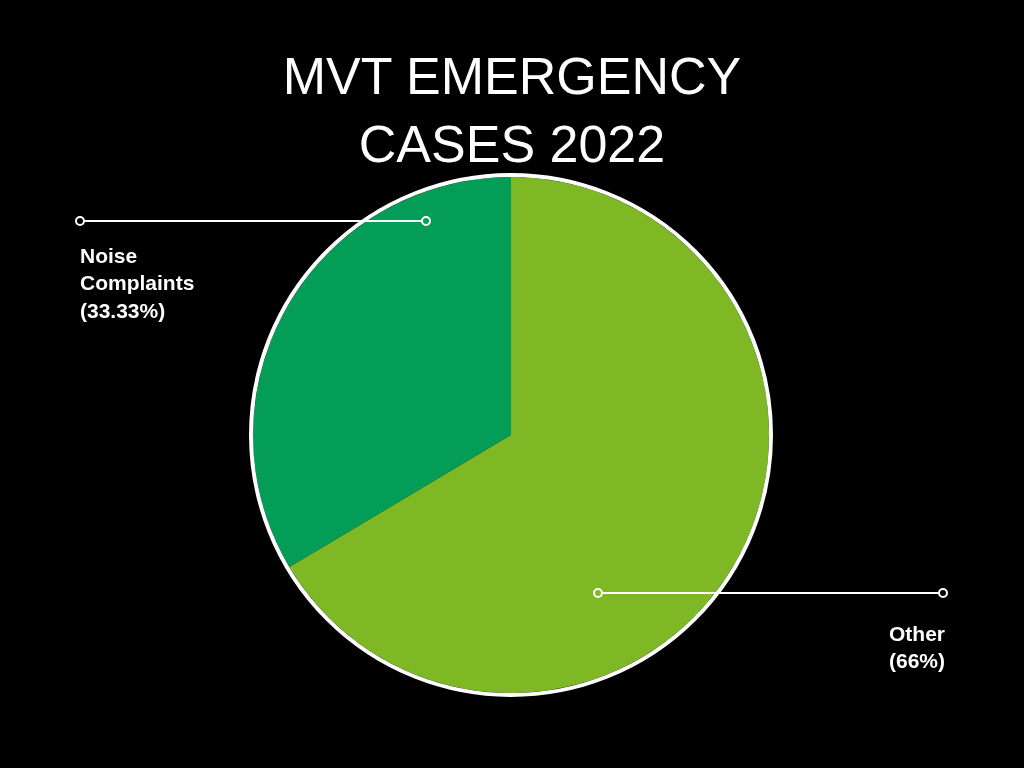 This screenshot has width=1024, height=768. Describe the element at coordinates (137, 269) in the screenshot. I see `slice-label: Noise Complaints` at that location.